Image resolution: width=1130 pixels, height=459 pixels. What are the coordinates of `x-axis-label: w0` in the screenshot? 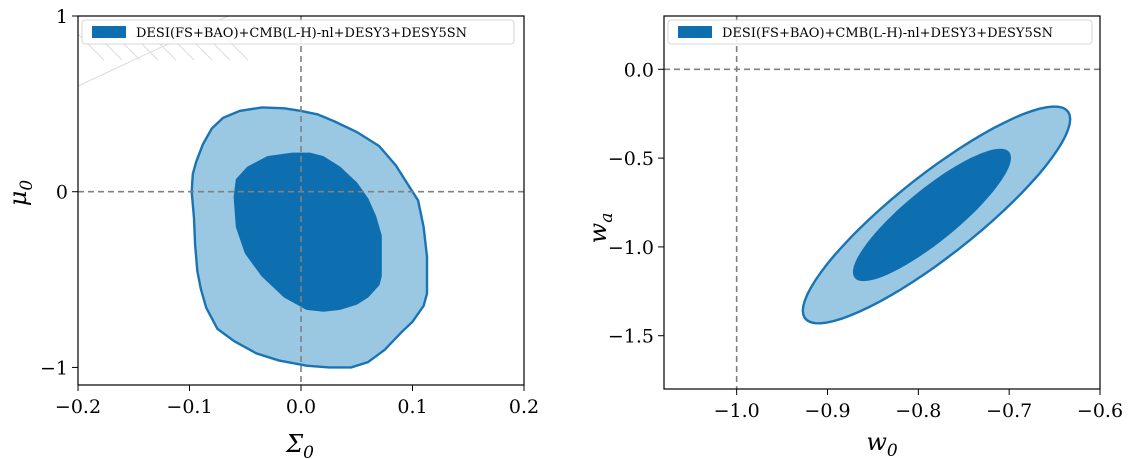 It's located at (882, 443).